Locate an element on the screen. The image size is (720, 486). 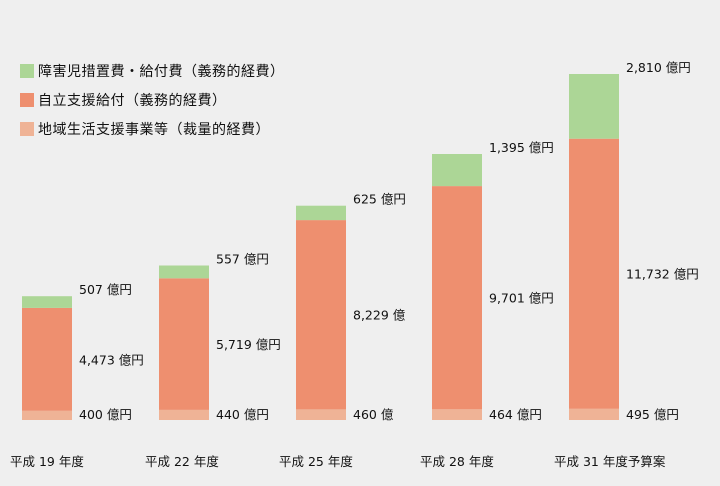
value-label-child-4: 1,395 億円 is located at coordinates (521, 147).